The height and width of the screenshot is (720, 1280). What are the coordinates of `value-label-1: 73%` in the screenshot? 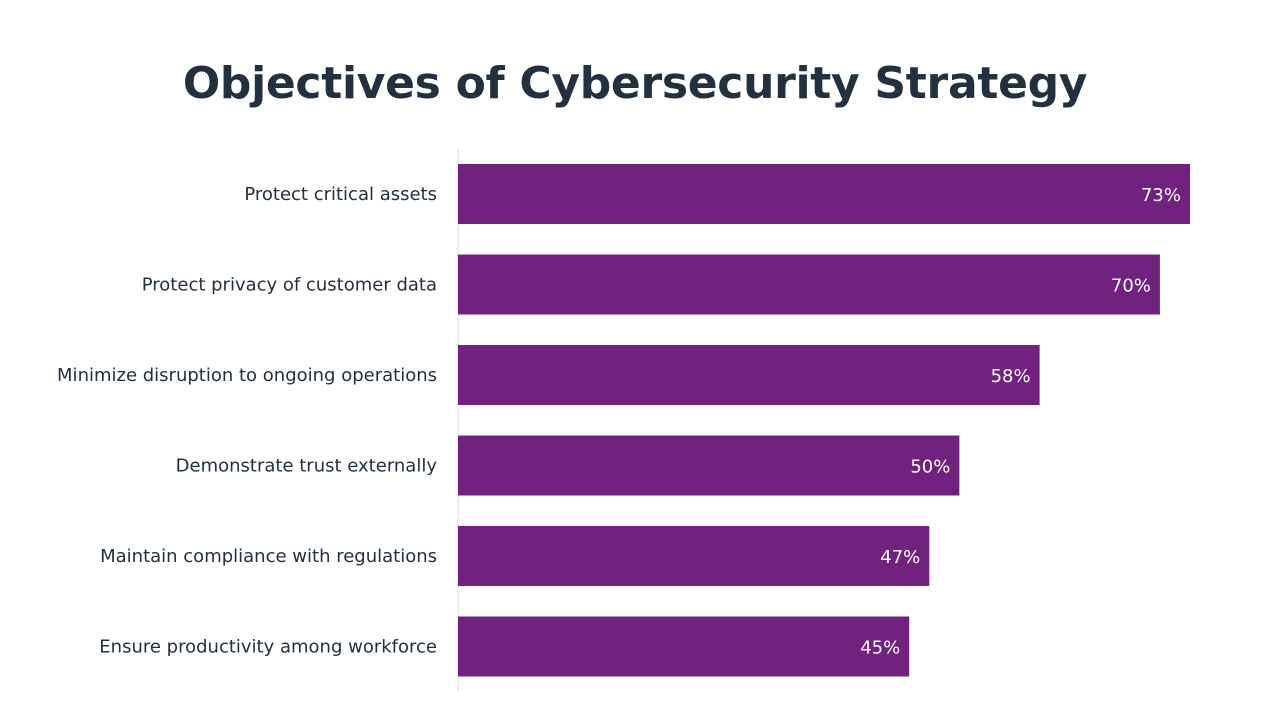 It's located at (1161, 195).